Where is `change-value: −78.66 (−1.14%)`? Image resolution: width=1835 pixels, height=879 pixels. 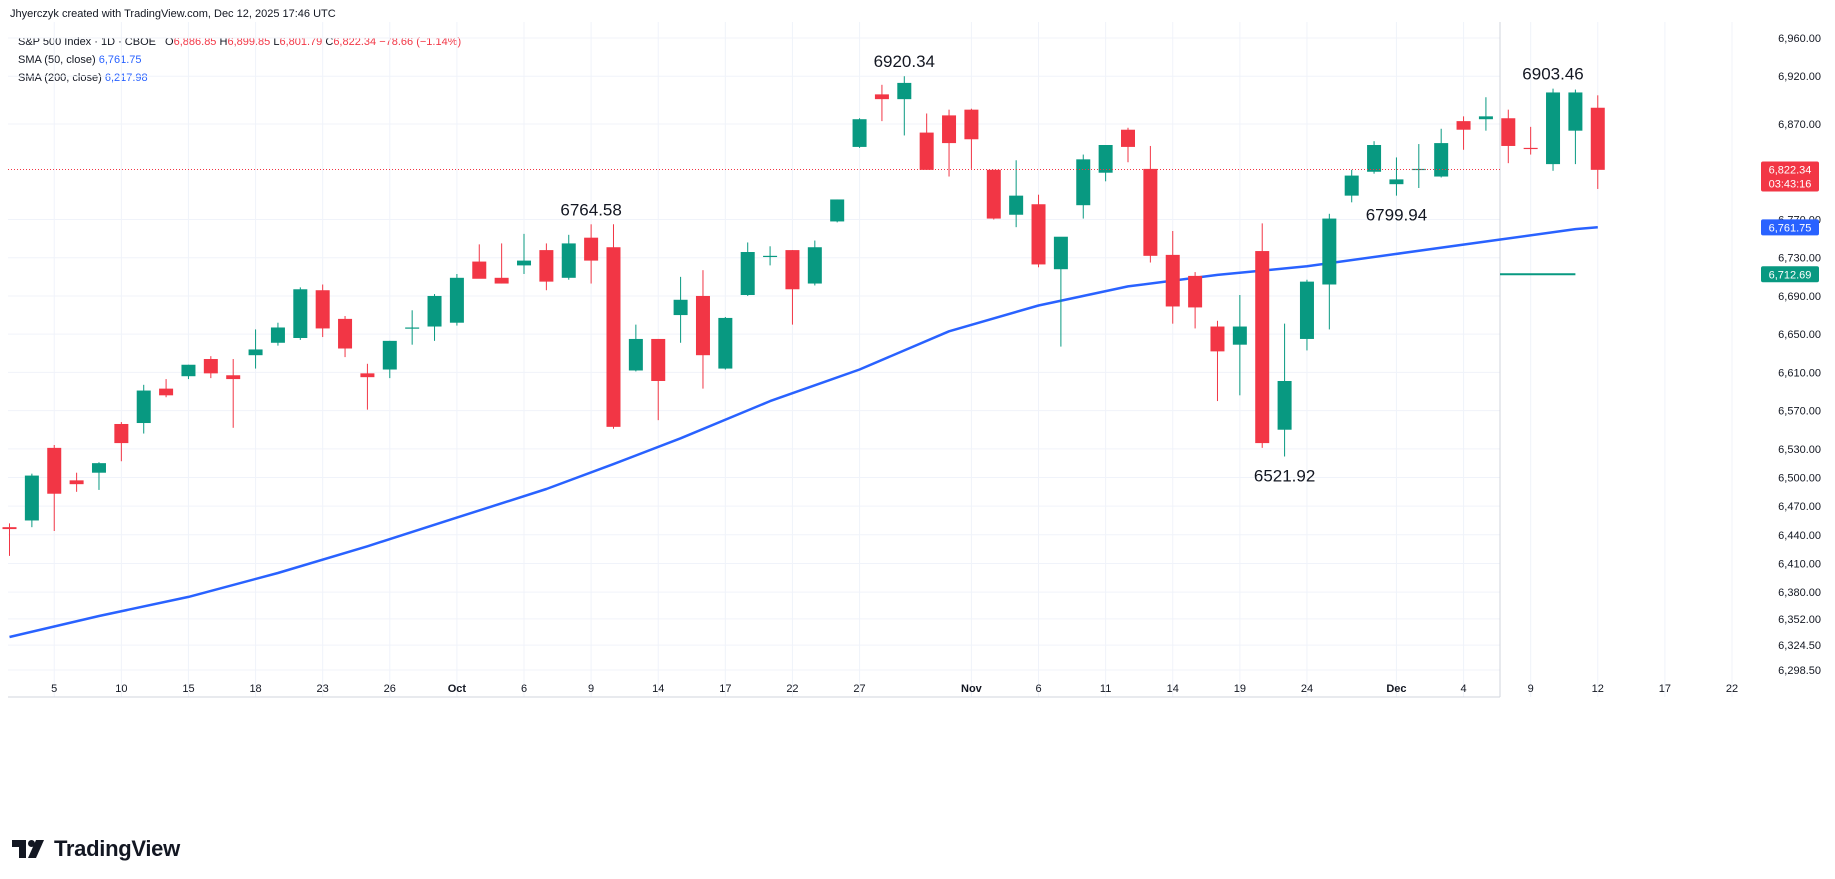 change-value: −78.66 (−1.14%) is located at coordinates (420, 42).